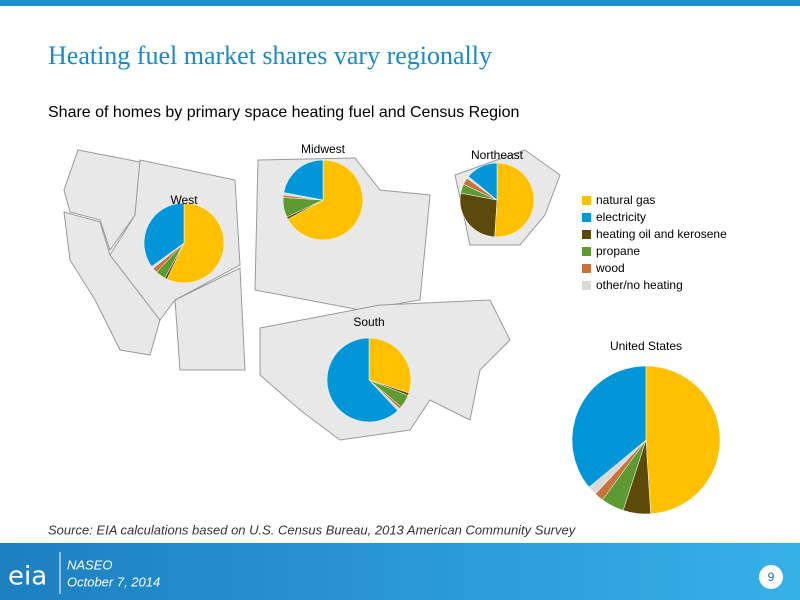  What do you see at coordinates (368, 322) in the screenshot?
I see `pie-title: South` at bounding box center [368, 322].